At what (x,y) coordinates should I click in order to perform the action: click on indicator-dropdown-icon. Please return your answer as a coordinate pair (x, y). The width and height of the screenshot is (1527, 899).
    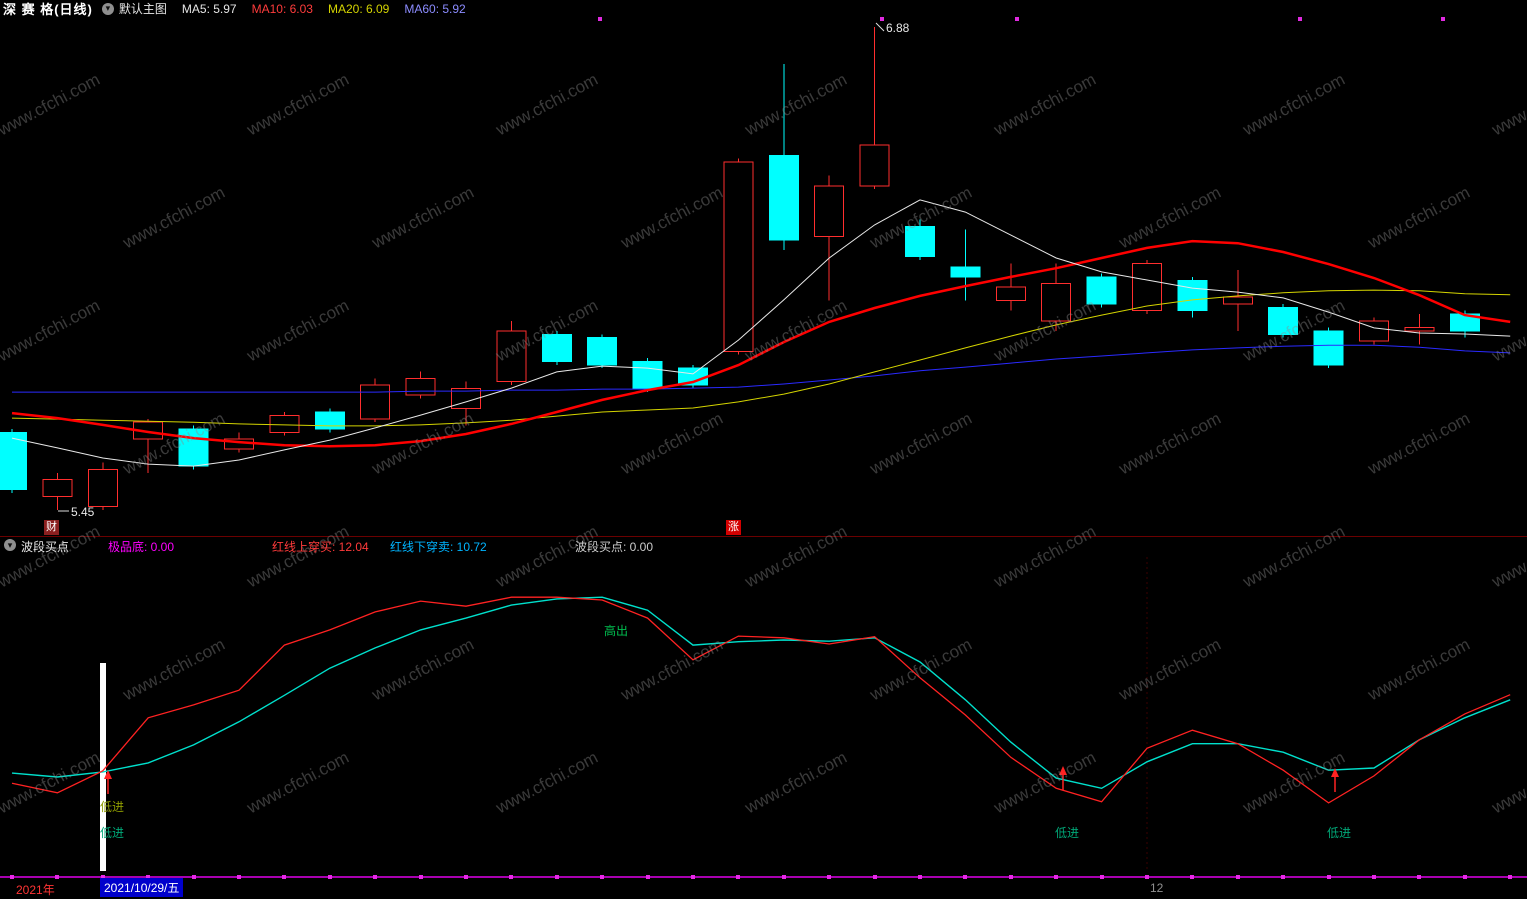
    Looking at the image, I should click on (10, 545).